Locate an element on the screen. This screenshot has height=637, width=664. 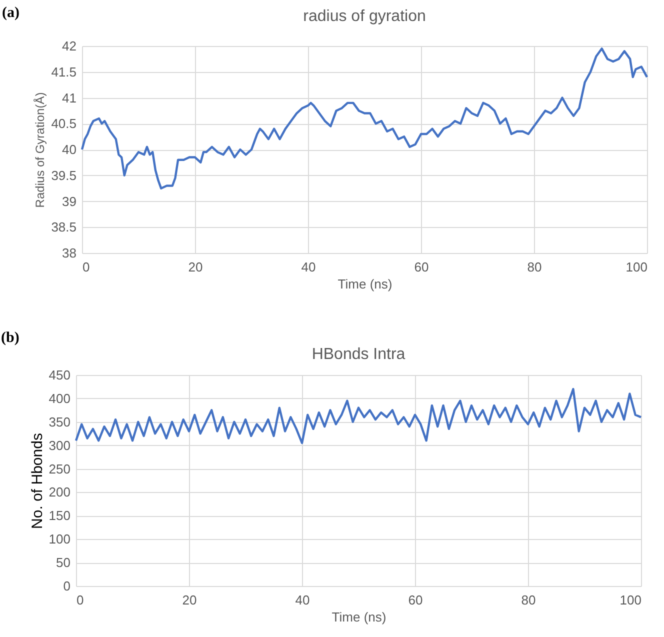
y-tick-label: 41.5 is located at coordinates (63, 72).